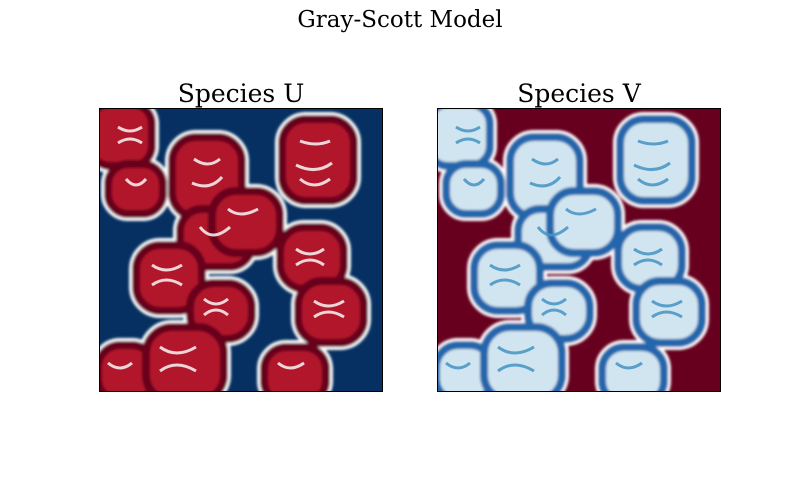 The height and width of the screenshot is (500, 800). Describe the element at coordinates (241, 93) in the screenshot. I see `species-u-title: Species U` at that location.